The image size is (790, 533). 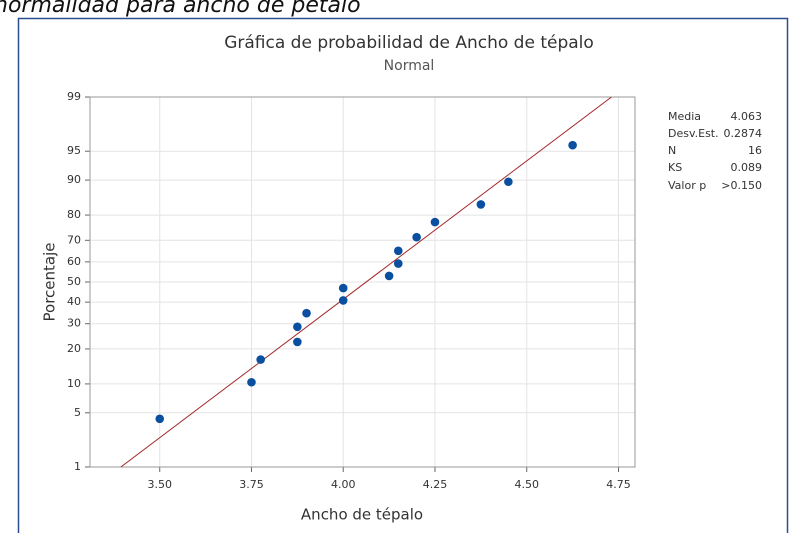 What do you see at coordinates (409, 66) in the screenshot?
I see `chart-subtitle: Normal` at bounding box center [409, 66].